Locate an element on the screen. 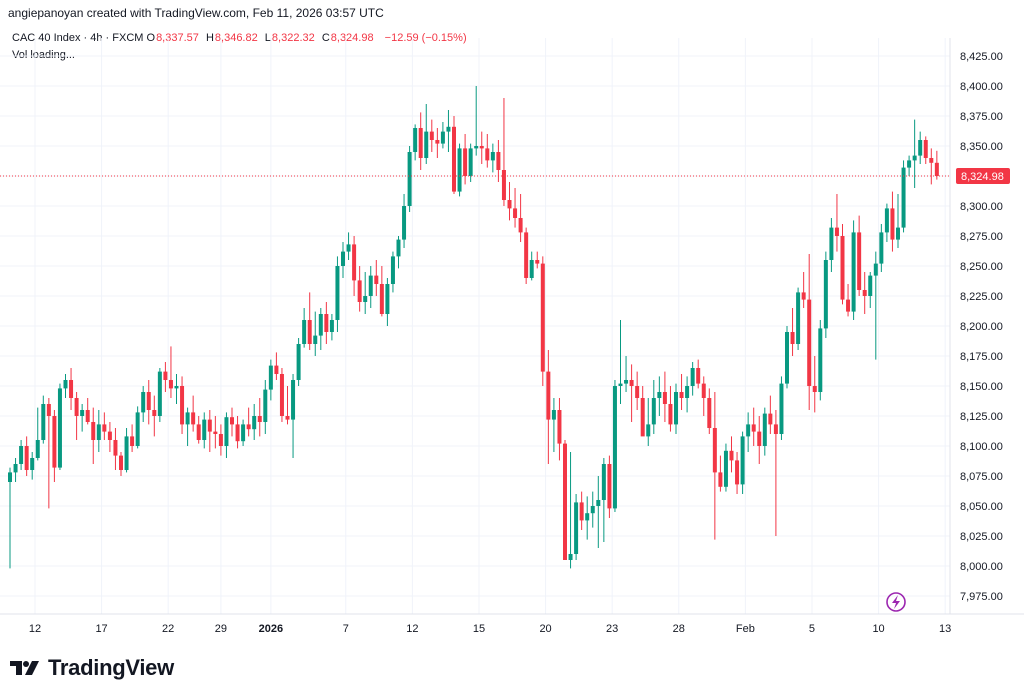 The width and height of the screenshot is (1024, 696). price-tick-label: 8,175.00 is located at coordinates (981, 357).